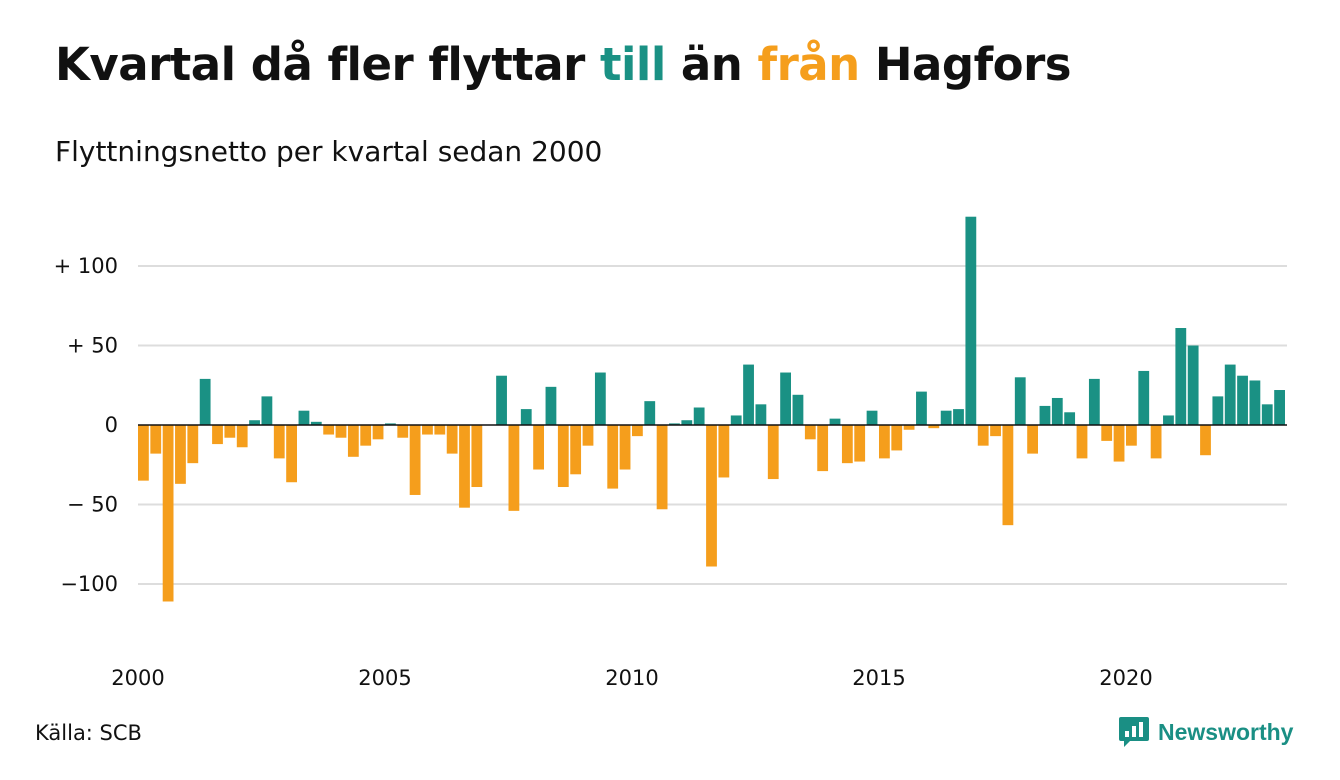  What do you see at coordinates (88, 733) in the screenshot?
I see `source-note: Källa: SCB` at bounding box center [88, 733].